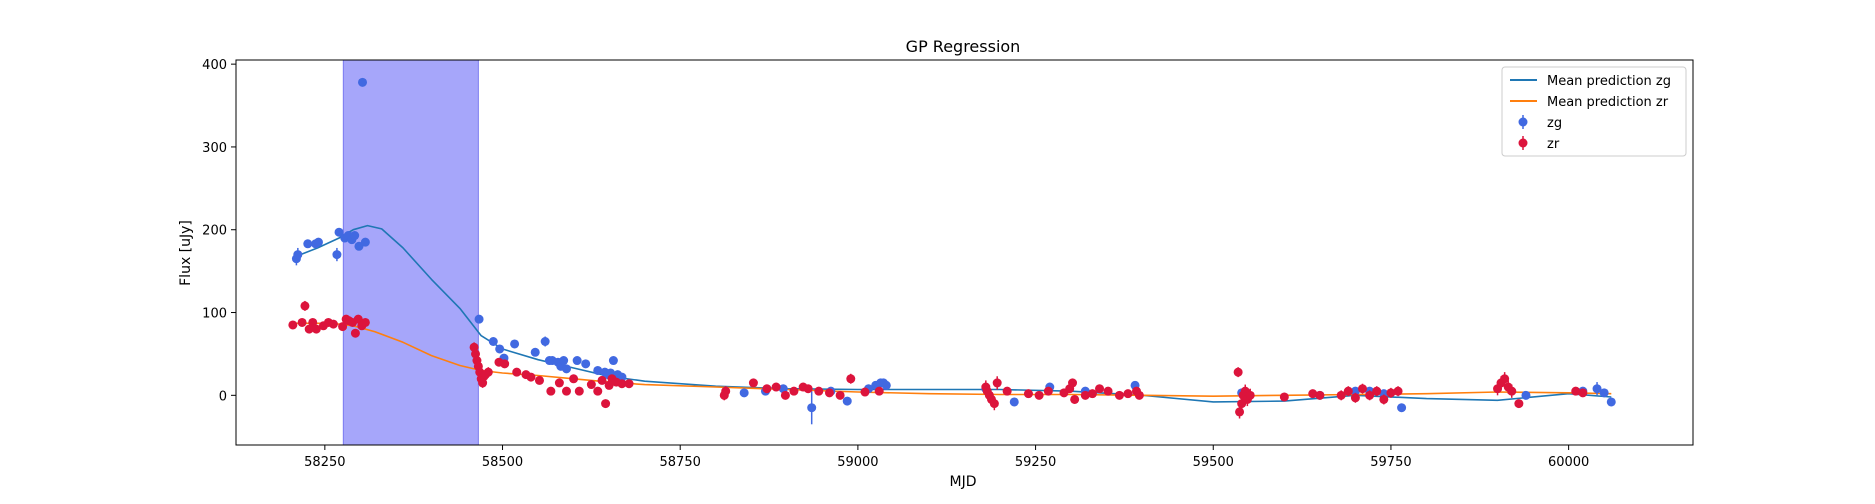 The height and width of the screenshot is (504, 1875). Describe the element at coordinates (1608, 102) in the screenshot. I see `legend-label: Mean prediction zr` at that location.